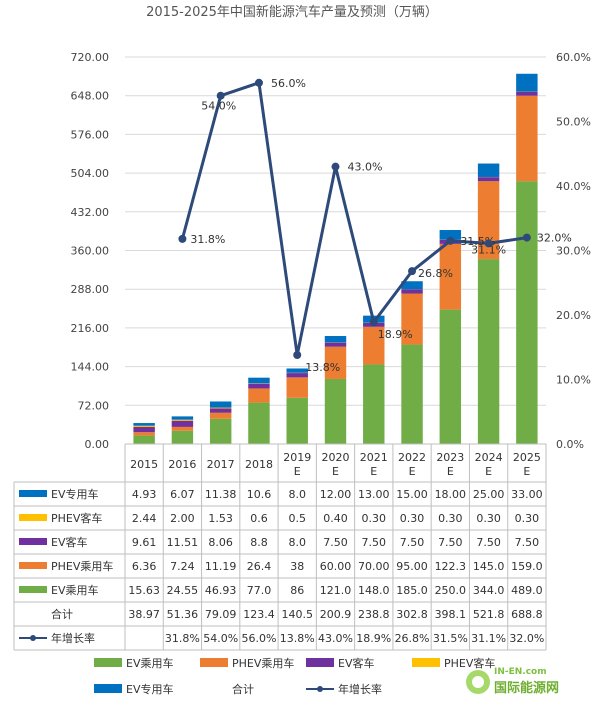  What do you see at coordinates (489, 457) in the screenshot?
I see `table-header-cell-line: 2024` at bounding box center [489, 457].